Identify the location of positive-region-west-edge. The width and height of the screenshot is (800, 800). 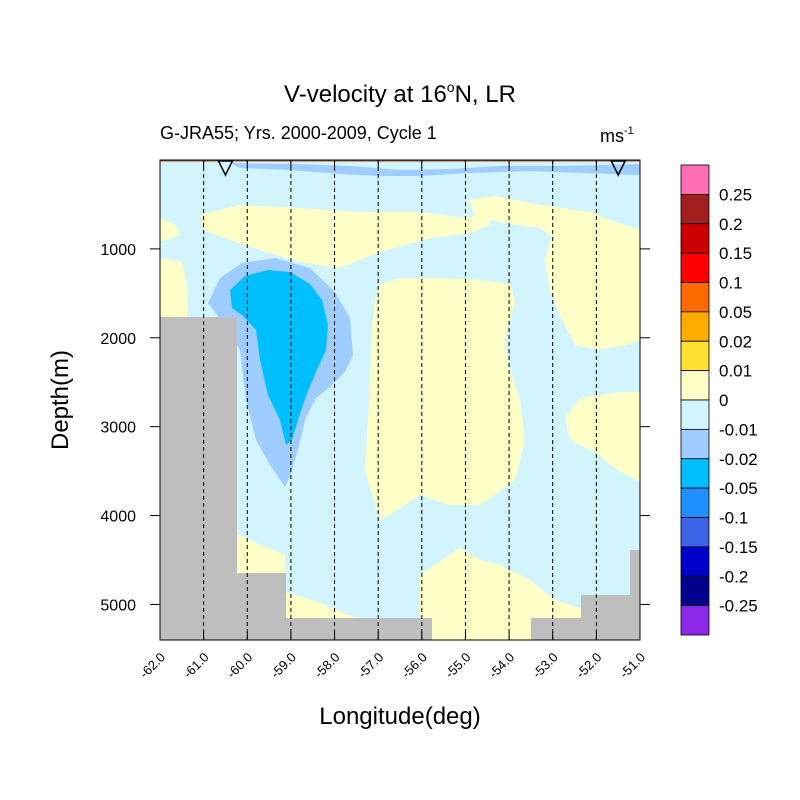
(174, 288).